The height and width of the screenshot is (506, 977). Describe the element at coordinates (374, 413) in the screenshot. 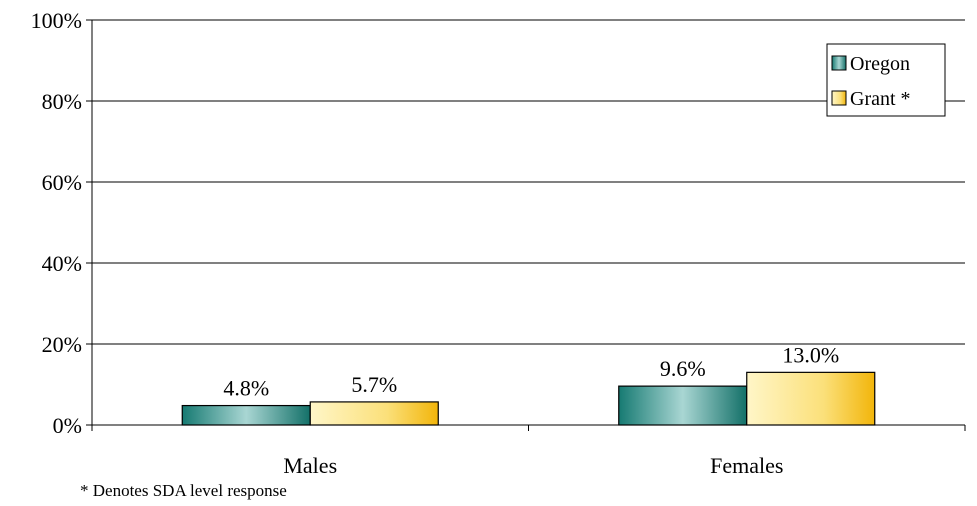

I see `bar-males-grant` at that location.